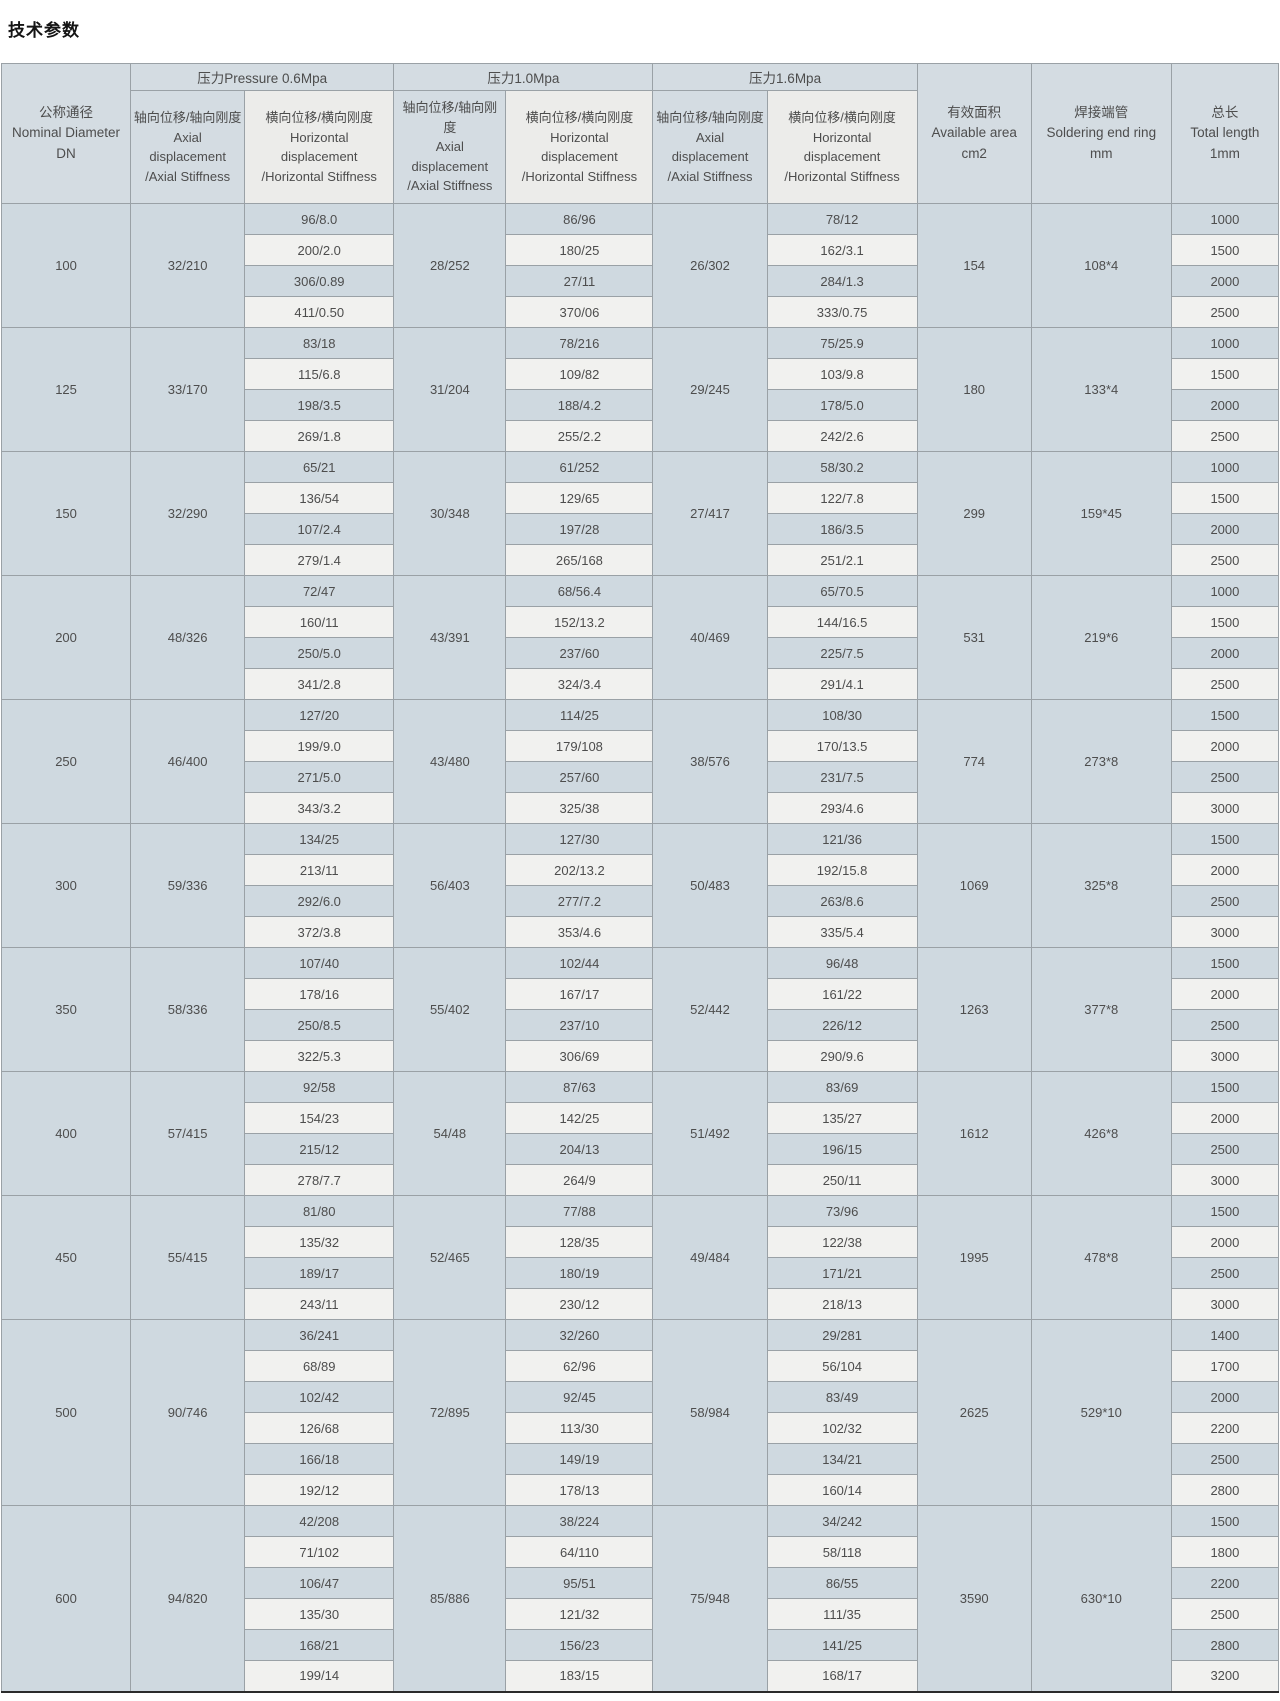 This screenshot has width=1280, height=1701. What do you see at coordinates (710, 761) in the screenshot?
I see `cell-axial-1-6: 38/576` at bounding box center [710, 761].